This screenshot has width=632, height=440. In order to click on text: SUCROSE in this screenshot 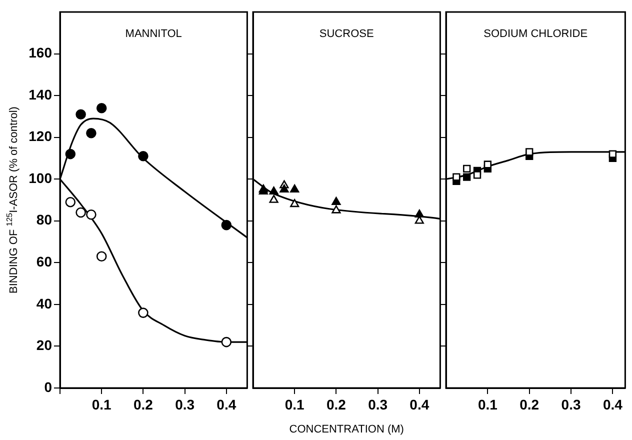, I will do `click(346, 34)`.